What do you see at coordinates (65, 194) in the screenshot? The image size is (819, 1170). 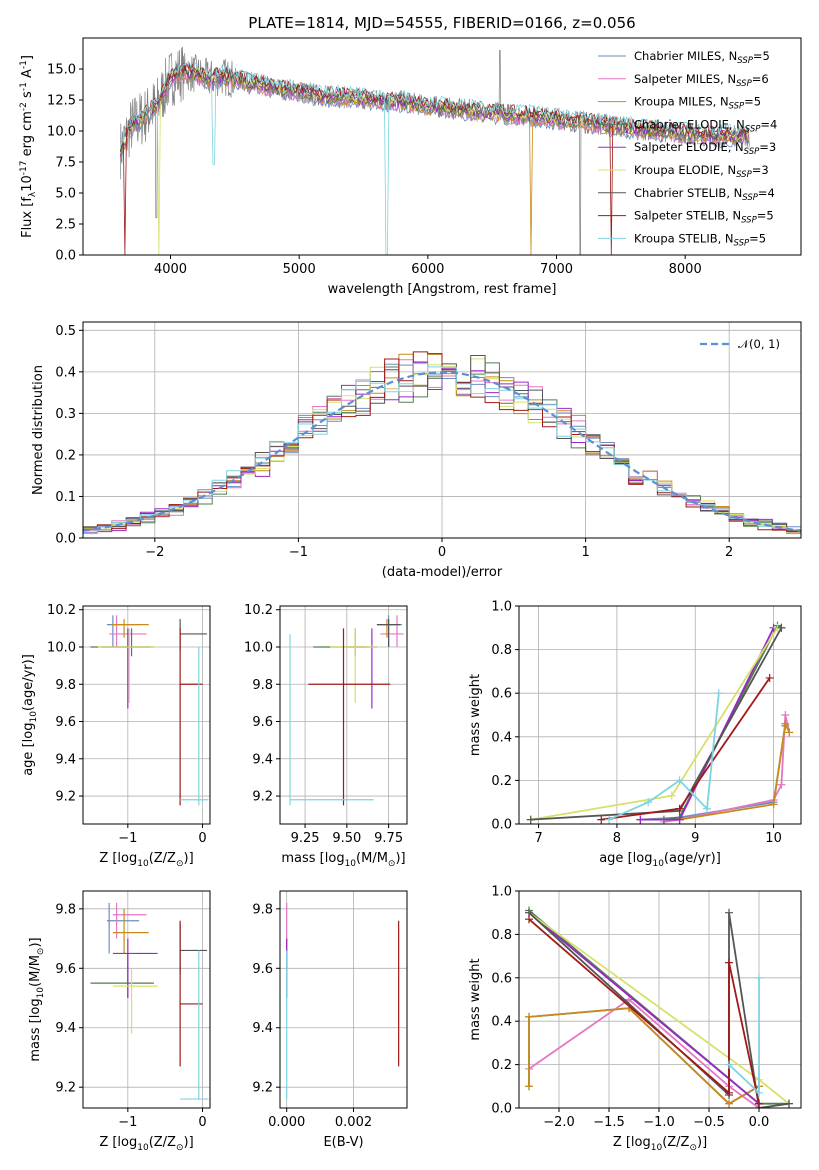 I see `y-tick-label: 5.0` at bounding box center [65, 194].